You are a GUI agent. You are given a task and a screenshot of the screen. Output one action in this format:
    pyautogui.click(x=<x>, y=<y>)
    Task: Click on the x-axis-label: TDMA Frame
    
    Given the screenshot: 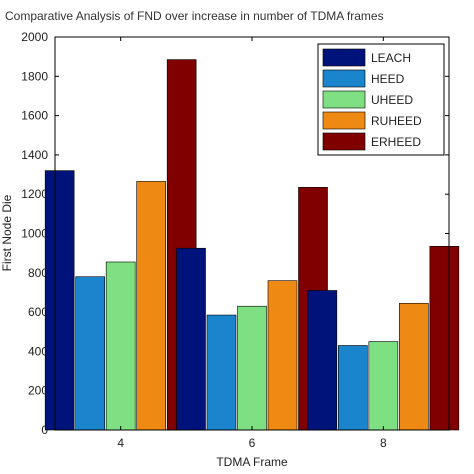 What is the action you would take?
    pyautogui.click(x=252, y=462)
    